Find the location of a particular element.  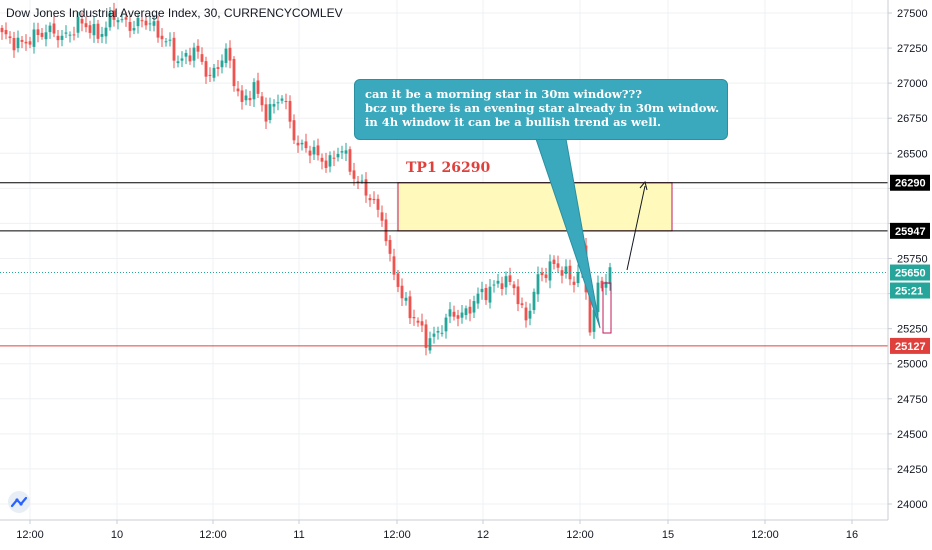

y-tick-label: 27500 is located at coordinates (912, 14).